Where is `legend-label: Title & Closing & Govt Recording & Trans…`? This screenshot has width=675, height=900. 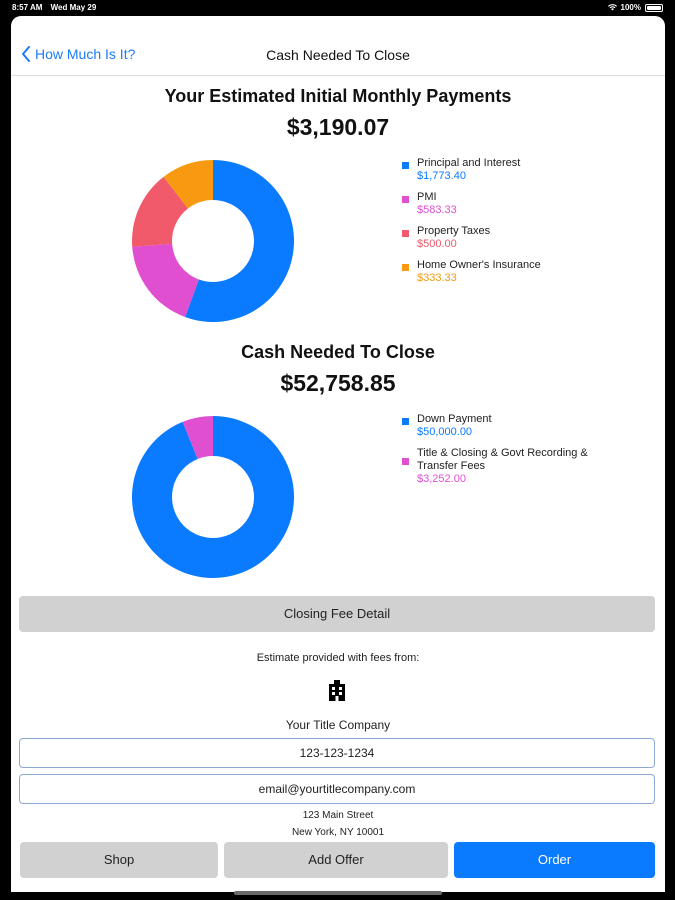 legend-label: Title & Closing & Govt Recording & Trans… is located at coordinates (502, 459).